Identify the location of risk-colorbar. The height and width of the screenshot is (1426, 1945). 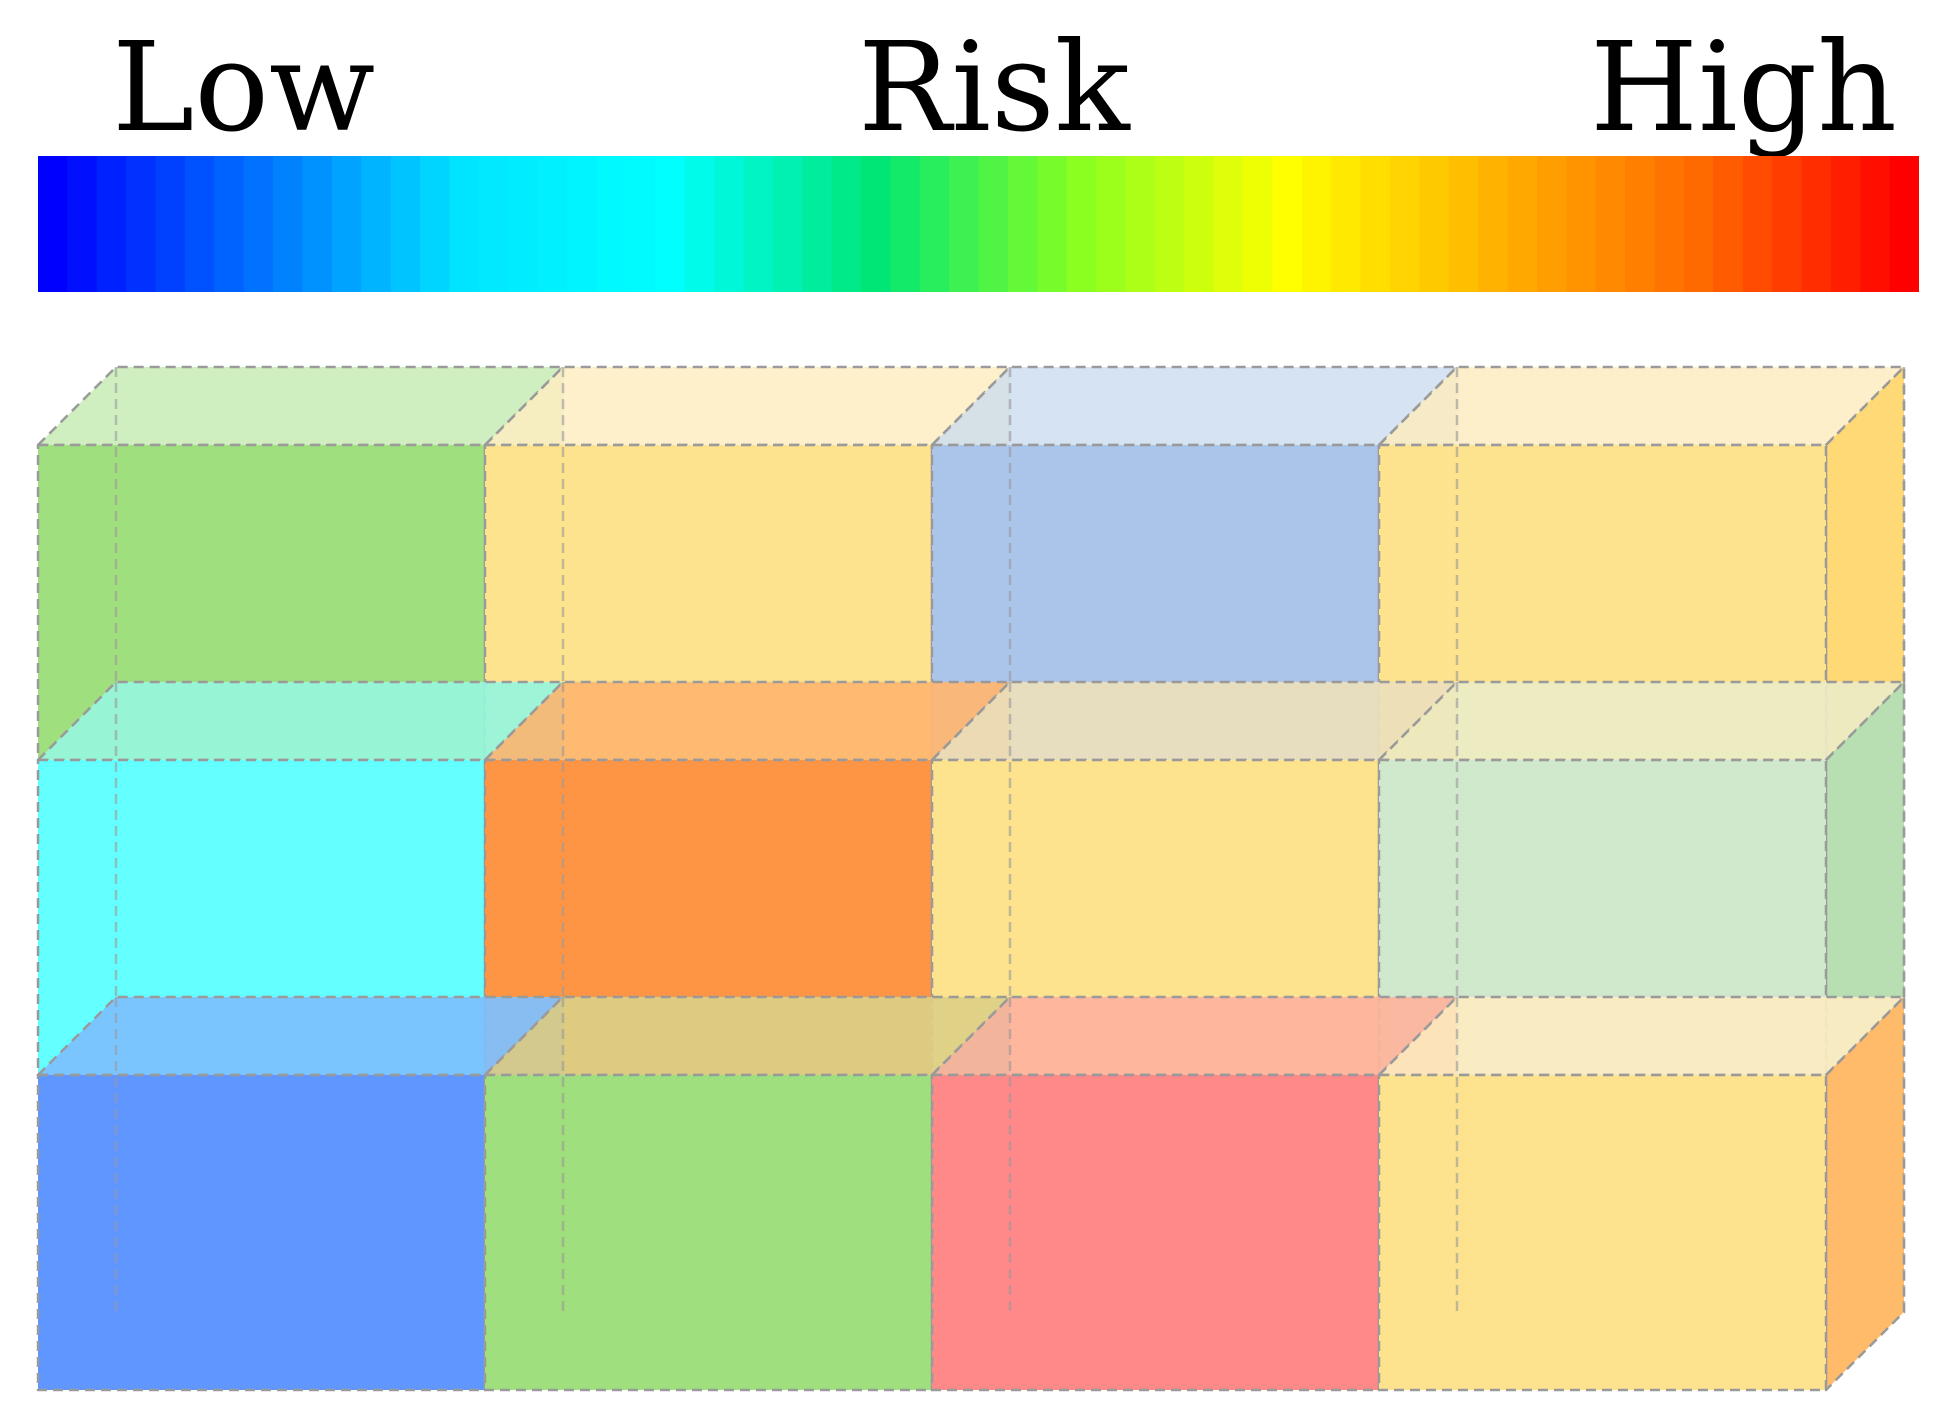
(978, 224).